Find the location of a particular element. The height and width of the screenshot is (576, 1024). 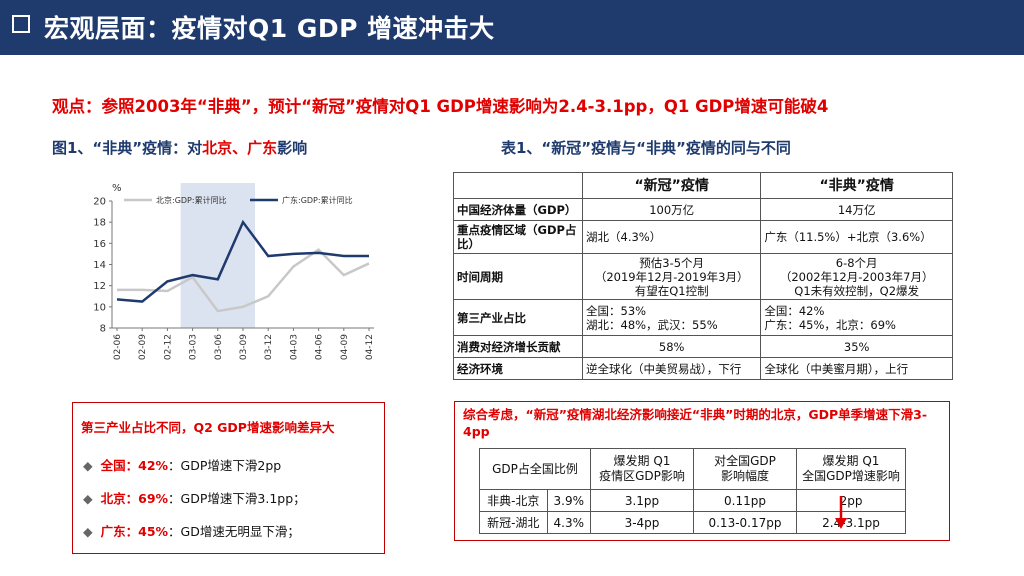

y-tick-label: 18 is located at coordinates (99, 223).